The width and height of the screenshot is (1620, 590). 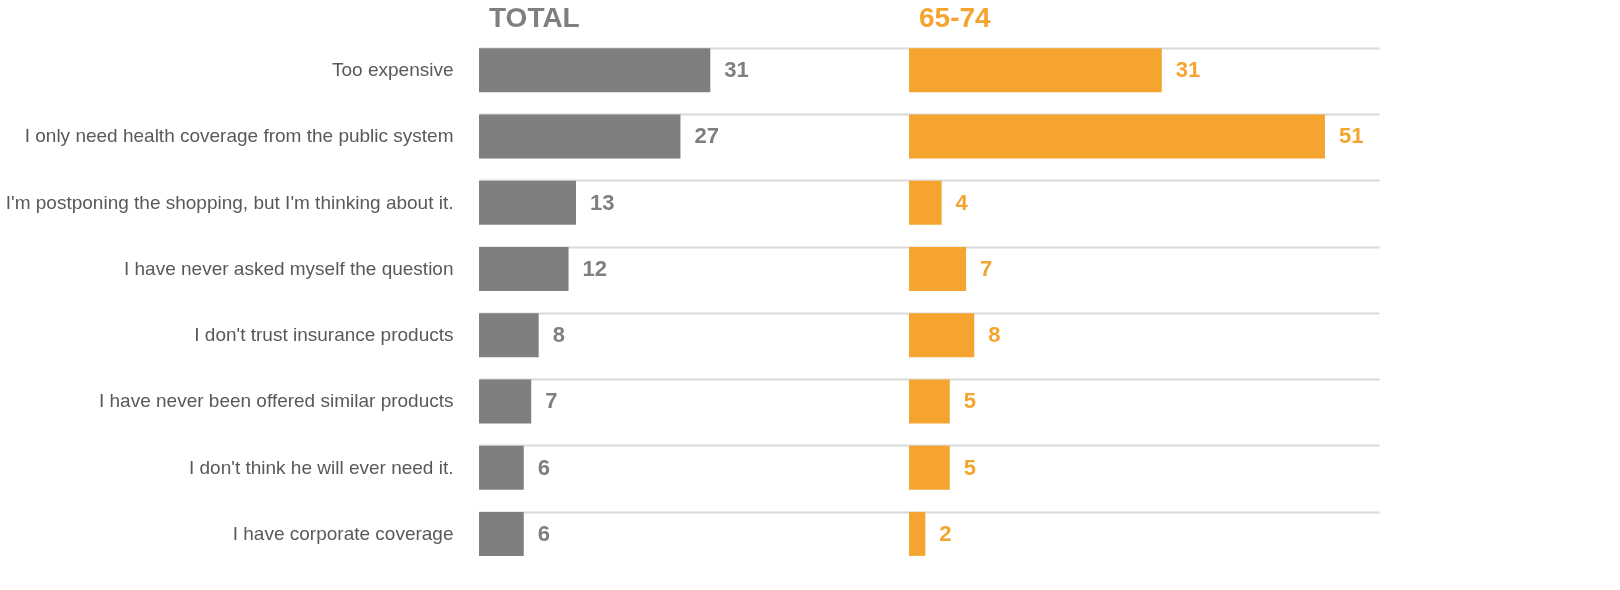 What do you see at coordinates (955, 17) in the screenshot?
I see `chart-title: 65-74` at bounding box center [955, 17].